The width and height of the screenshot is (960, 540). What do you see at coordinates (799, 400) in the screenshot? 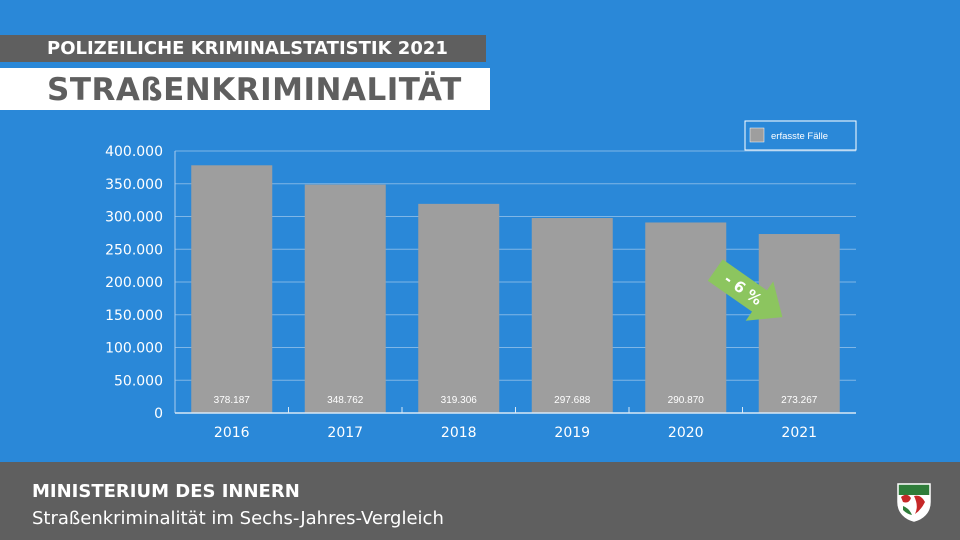
I see `value-label-2021: 273.267` at bounding box center [799, 400].